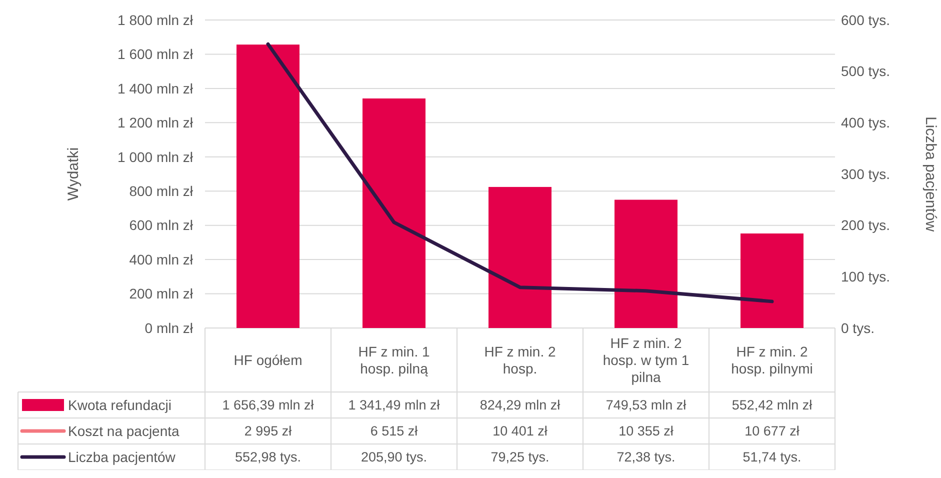 The height and width of the screenshot is (478, 941). What do you see at coordinates (930, 174) in the screenshot?
I see `y2-axis-title: Liczba pacjentów` at bounding box center [930, 174].